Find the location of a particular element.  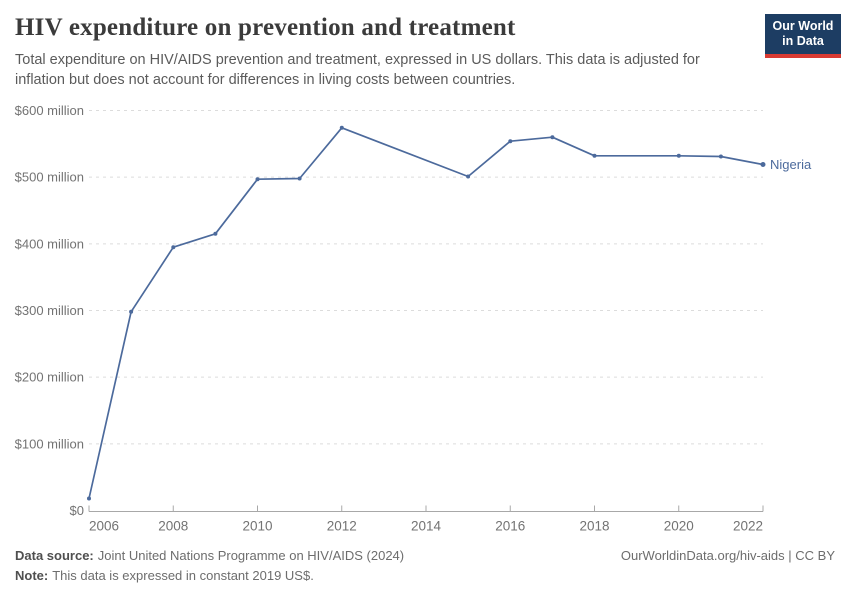

owid-logo: Our World in Data is located at coordinates (803, 36).